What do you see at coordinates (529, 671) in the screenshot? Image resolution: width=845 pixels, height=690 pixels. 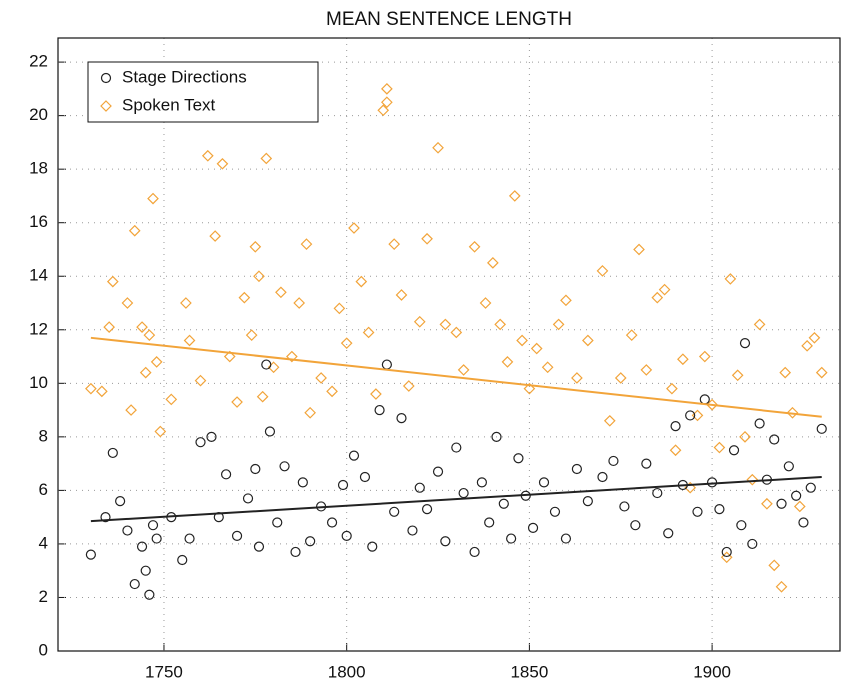 I see `x-tick-label: 1850` at bounding box center [529, 671].